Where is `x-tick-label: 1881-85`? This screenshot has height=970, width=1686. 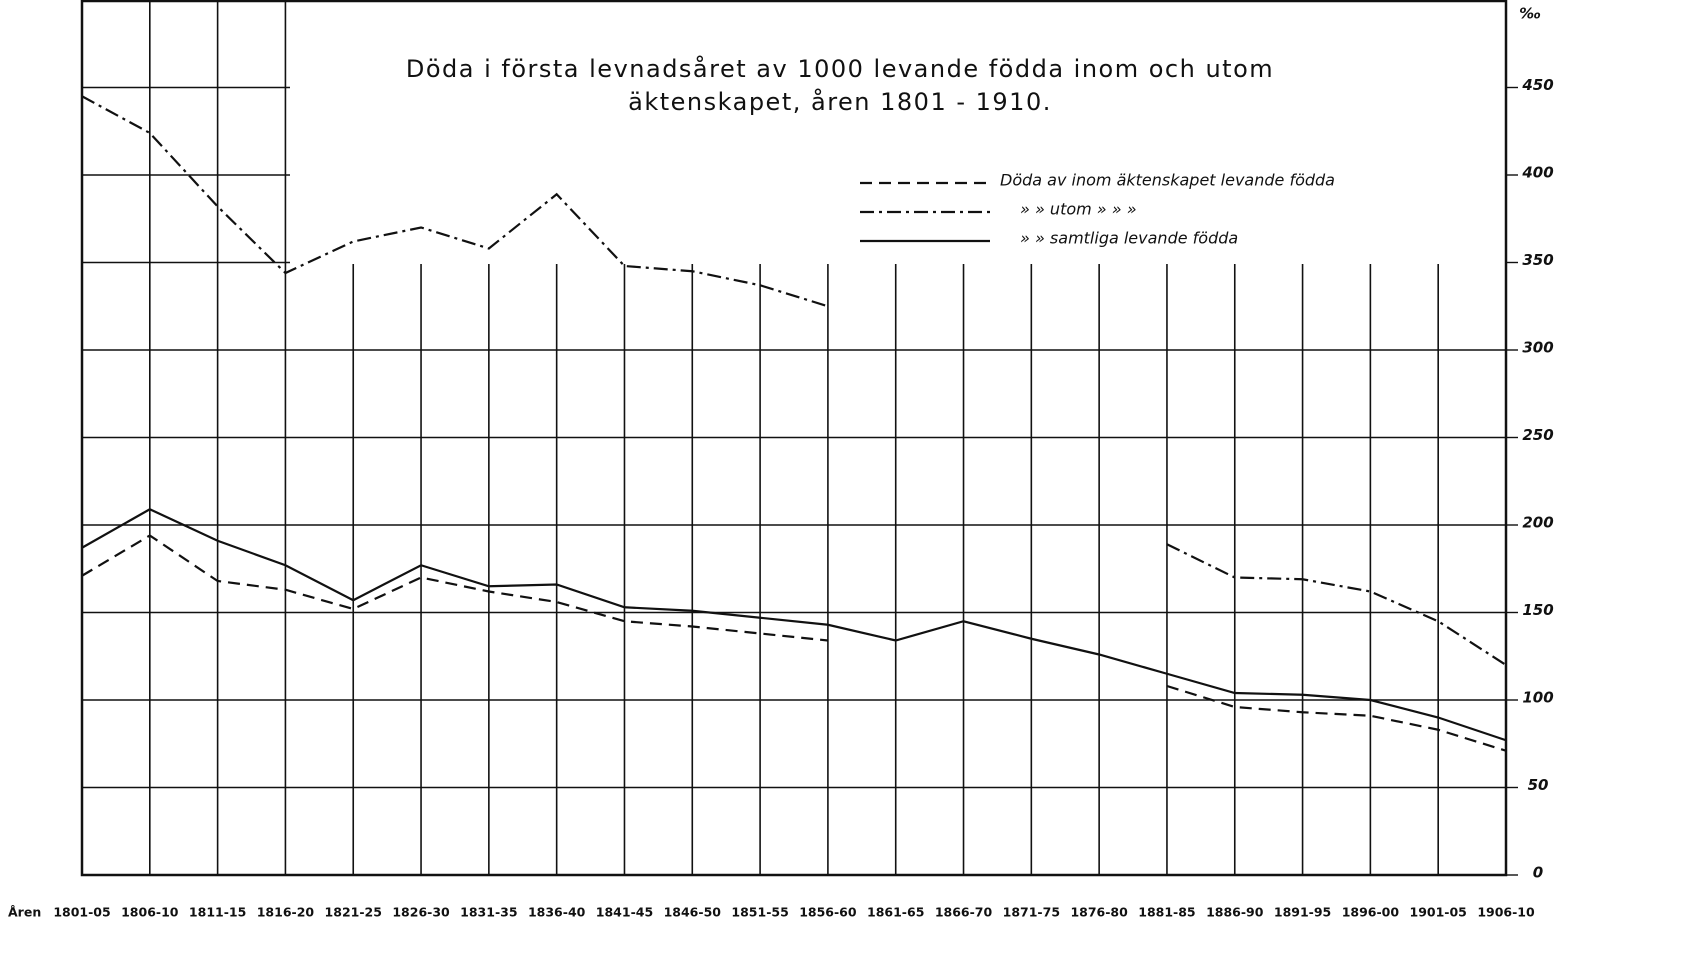
x-tick-label: 1881-85 is located at coordinates (1166, 912).